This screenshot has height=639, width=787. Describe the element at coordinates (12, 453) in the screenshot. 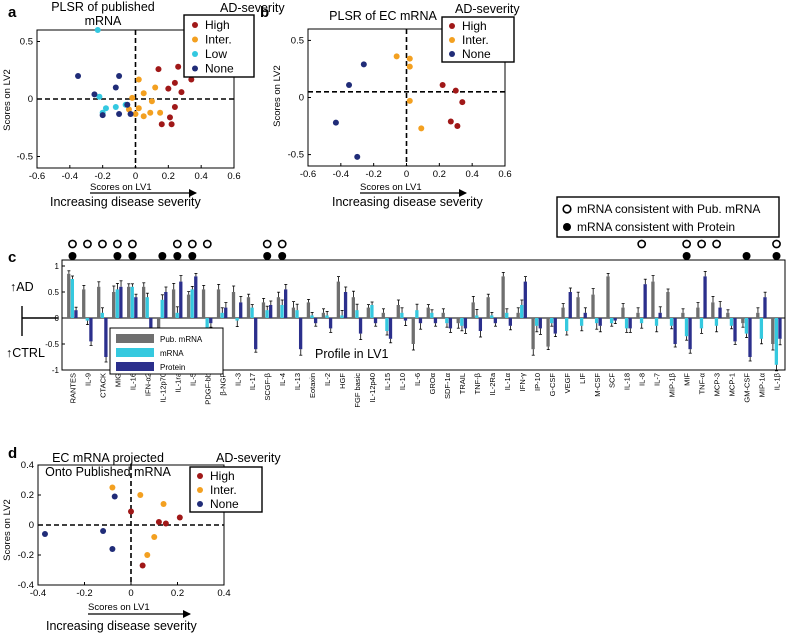

I see `panel-label-d: d` at that location.